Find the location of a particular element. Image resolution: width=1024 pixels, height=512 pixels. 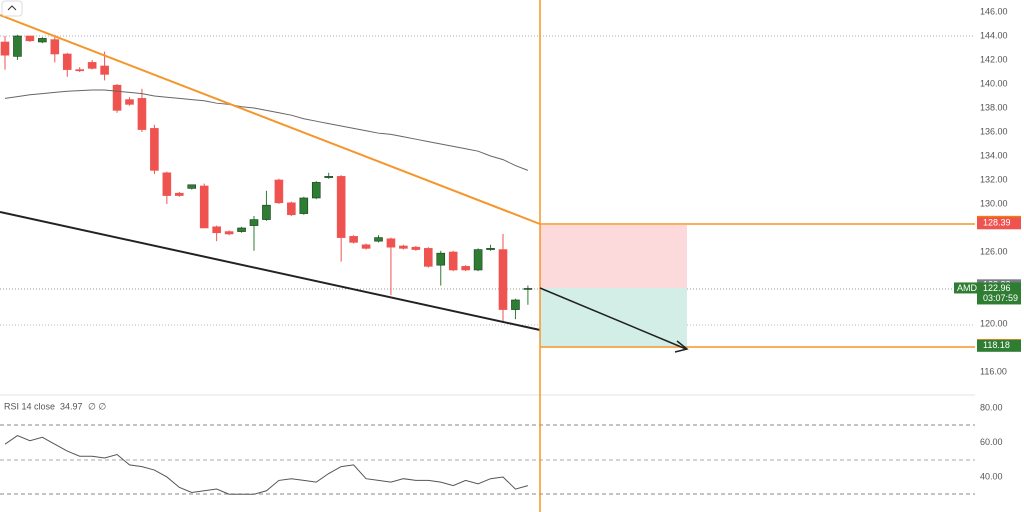

symbol-box is located at coordinates (965, 288).